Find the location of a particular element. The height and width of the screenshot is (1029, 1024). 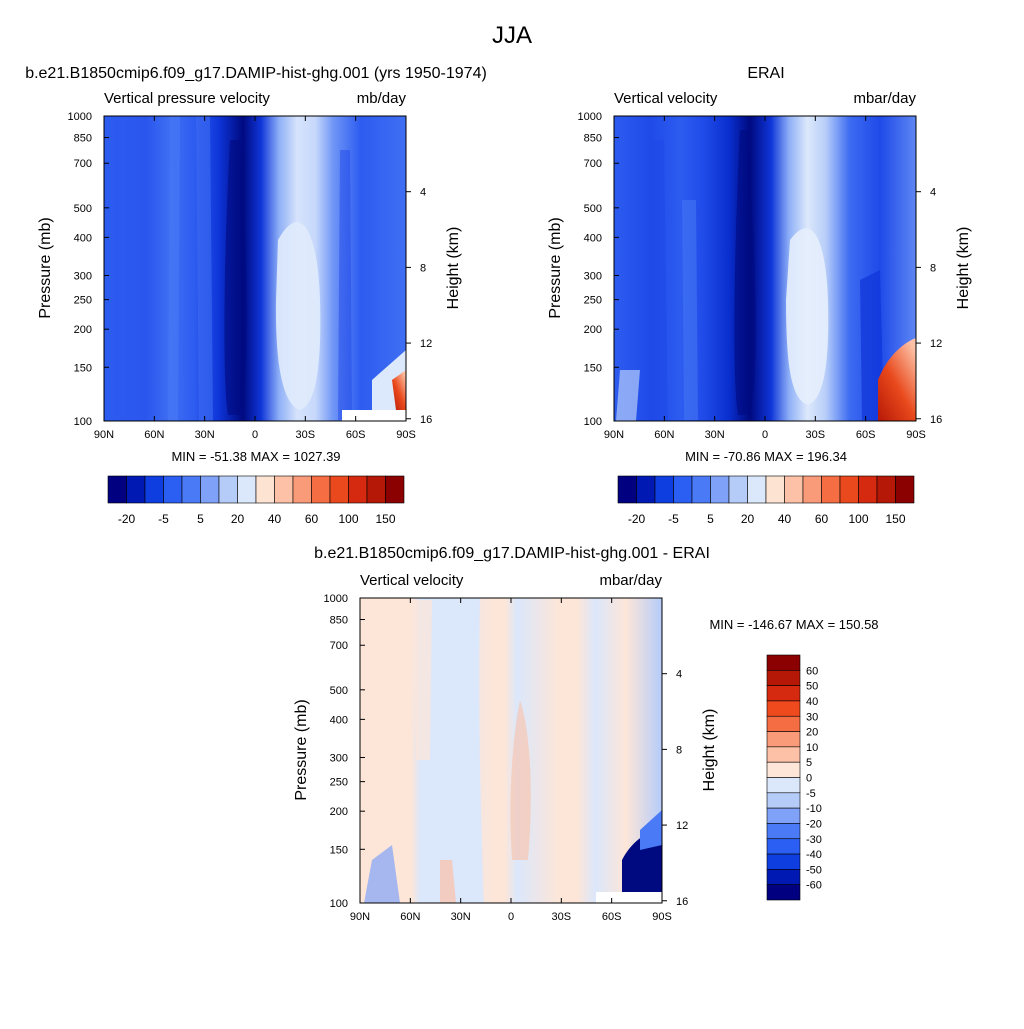

variable-label: Vertical pressure velocity is located at coordinates (187, 98).